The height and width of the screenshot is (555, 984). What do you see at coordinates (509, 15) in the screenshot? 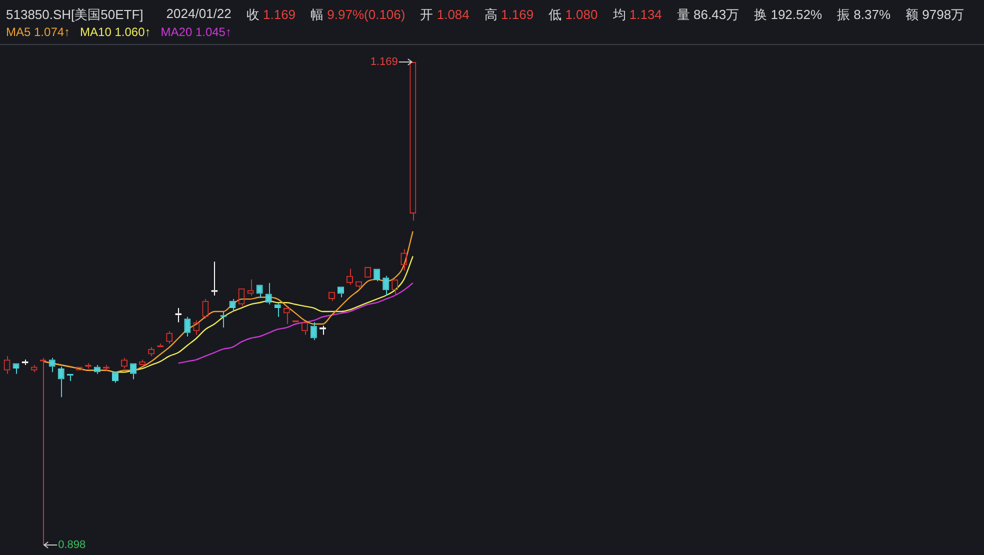
I see `text: 高 1.169` at bounding box center [509, 15].